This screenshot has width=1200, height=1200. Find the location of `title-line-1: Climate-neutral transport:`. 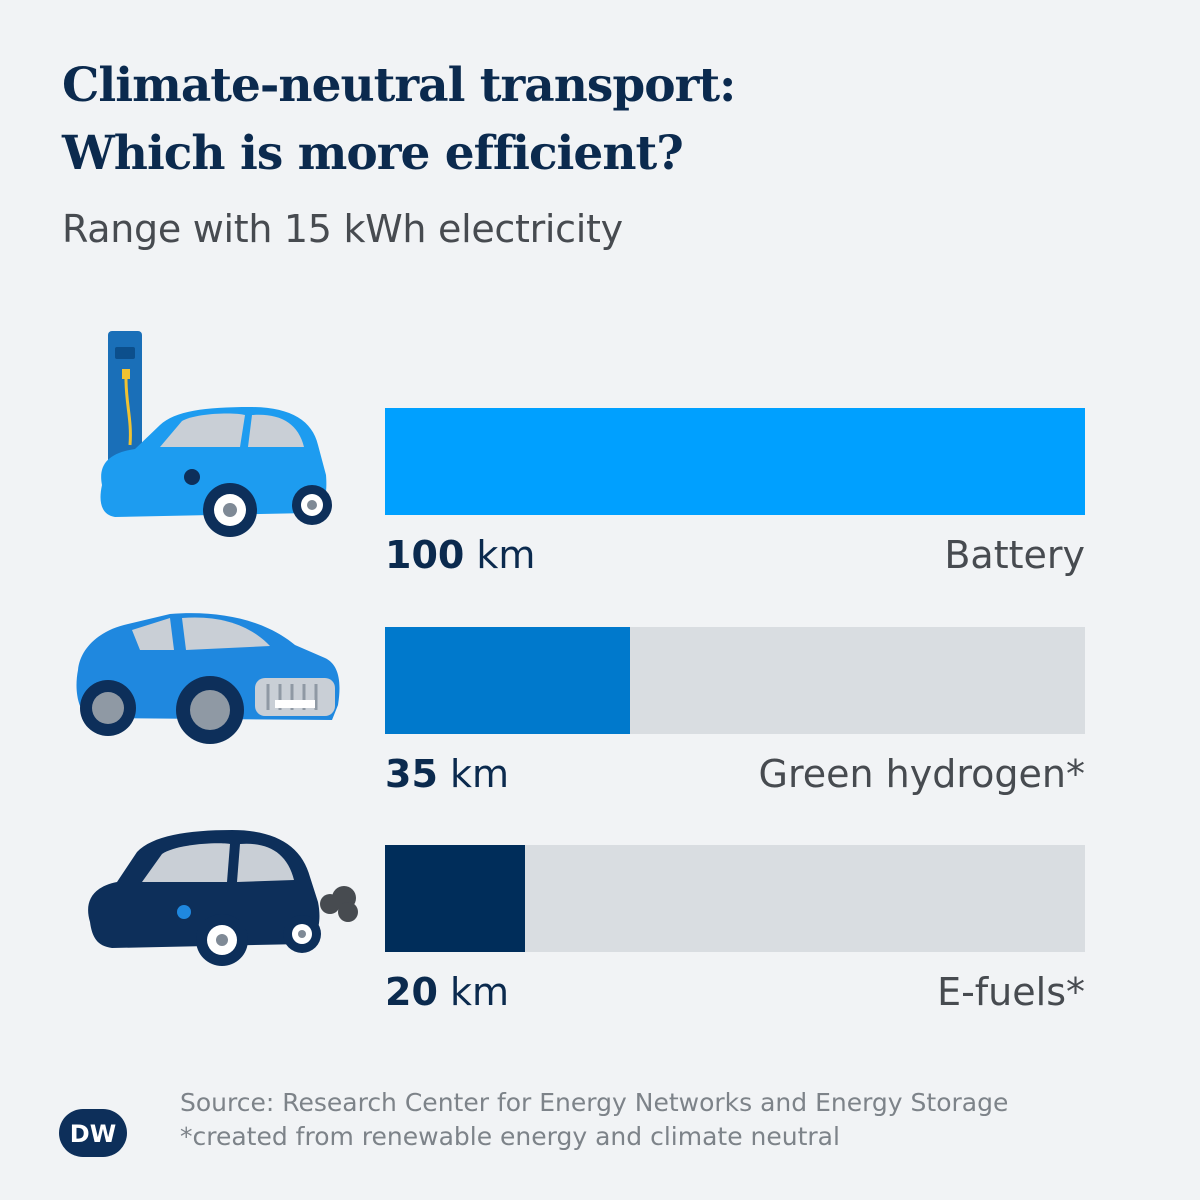

title-line-1: Climate-neutral transport: is located at coordinates (399, 85).